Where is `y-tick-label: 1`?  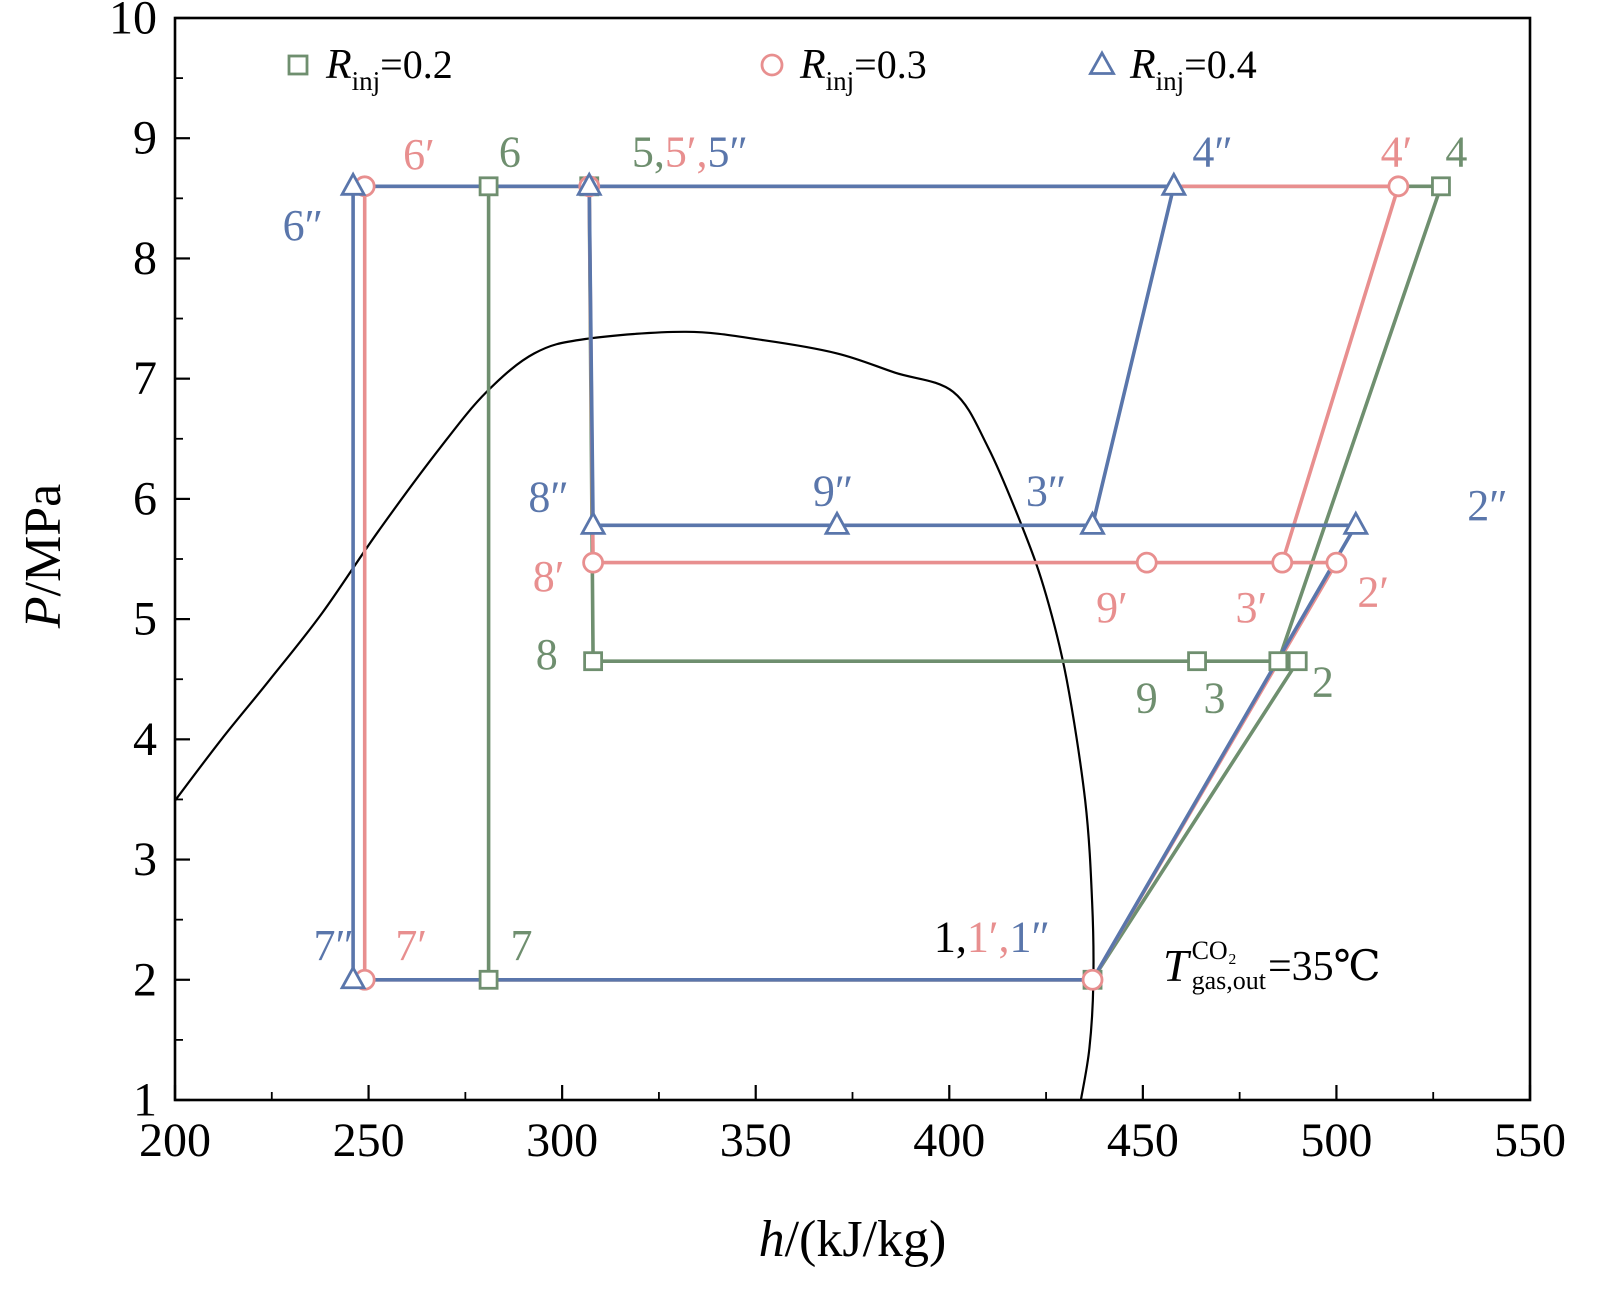
y-tick-label: 1 is located at coordinates (145, 1100).